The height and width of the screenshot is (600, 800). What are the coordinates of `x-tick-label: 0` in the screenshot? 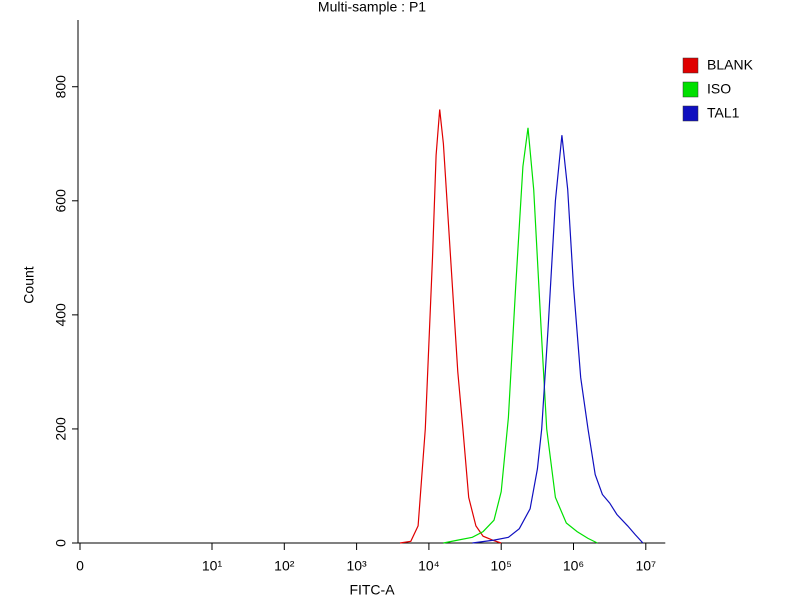 It's located at (80, 566).